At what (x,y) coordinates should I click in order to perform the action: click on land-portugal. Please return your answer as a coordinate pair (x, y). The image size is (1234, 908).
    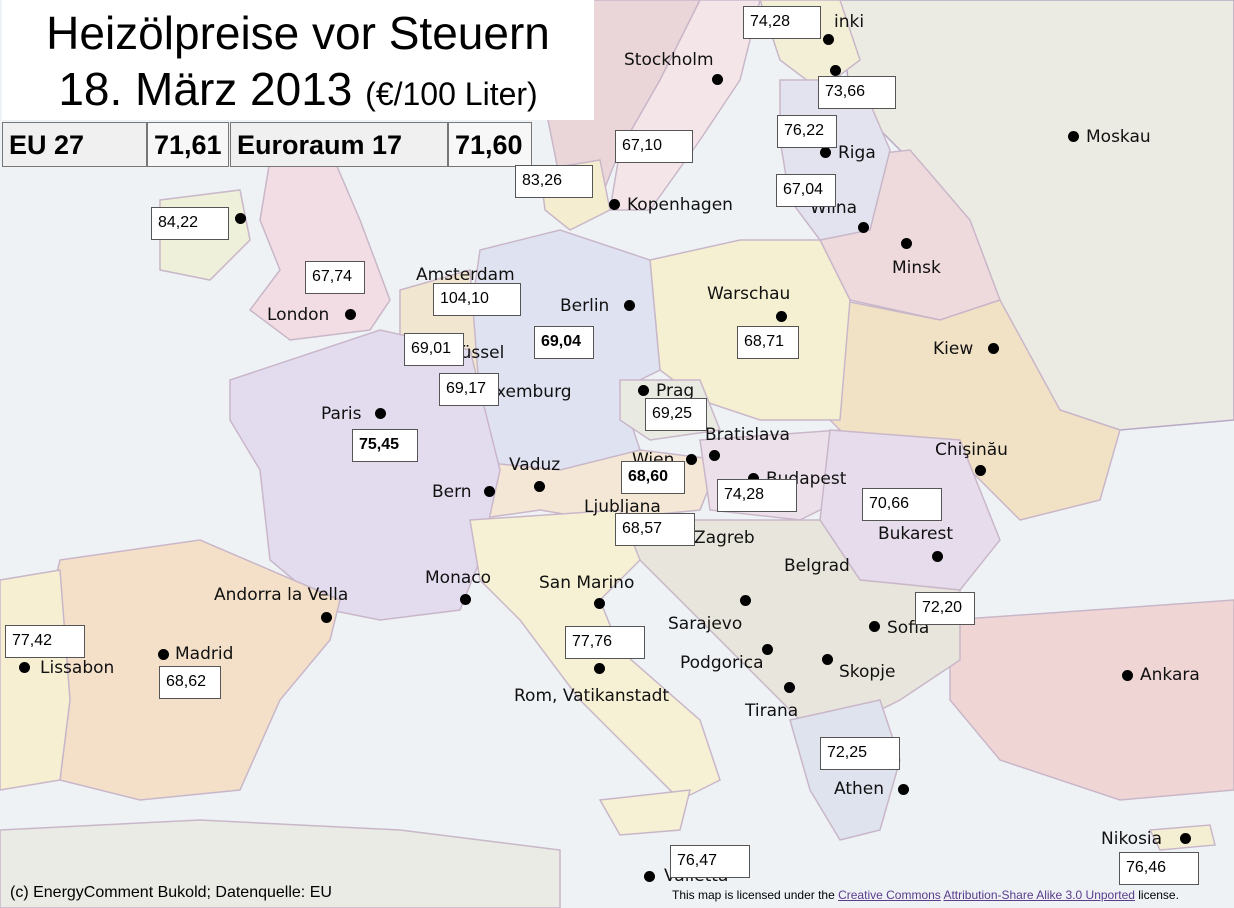
    Looking at the image, I should click on (35, 680).